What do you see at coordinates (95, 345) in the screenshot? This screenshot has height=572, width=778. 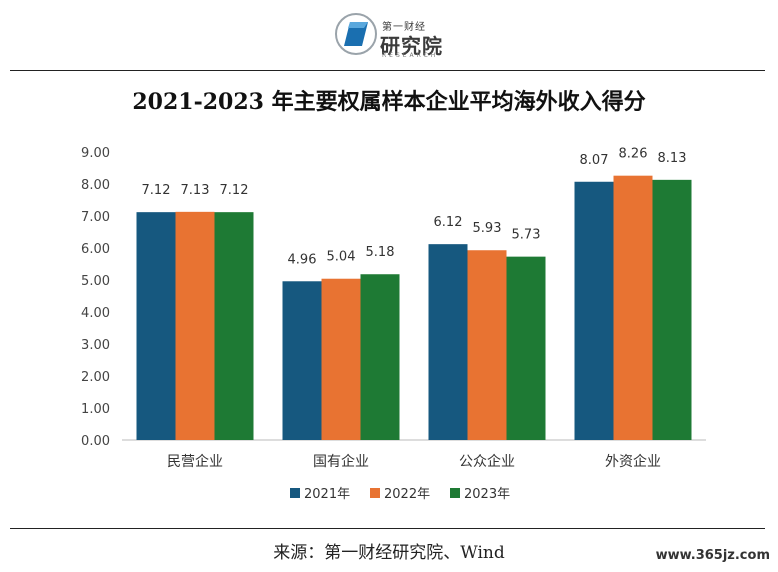 I see `y-tick-label: 3.00` at bounding box center [95, 345].